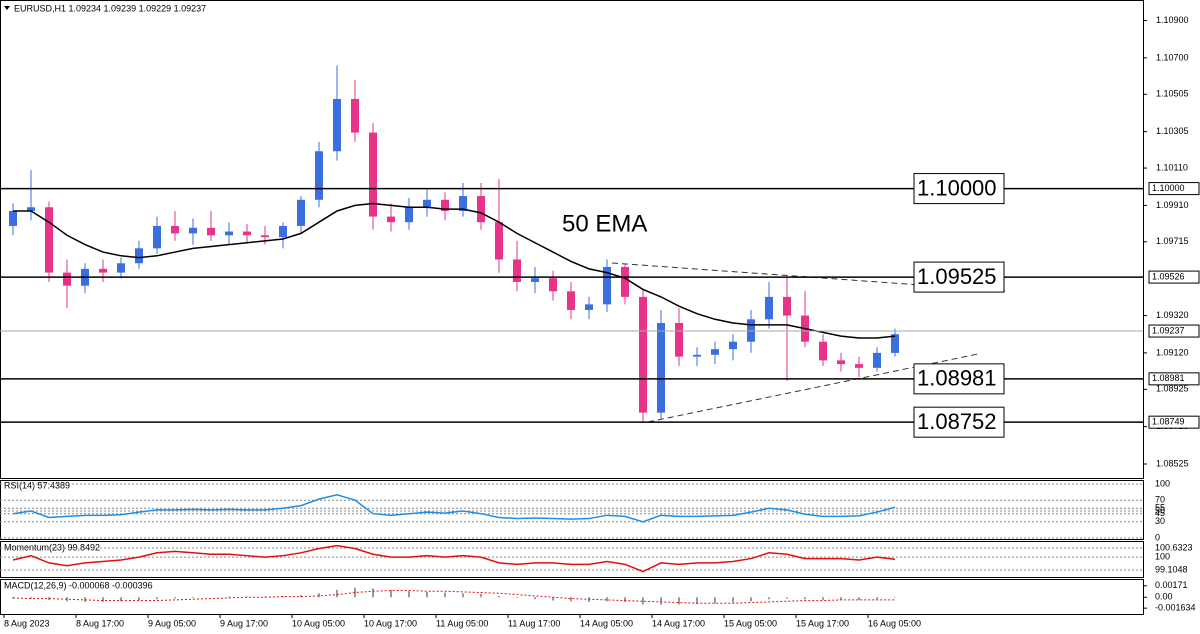 The height and width of the screenshot is (634, 1200). I want to click on y-tick-label: 1.10305, so click(1172, 131).